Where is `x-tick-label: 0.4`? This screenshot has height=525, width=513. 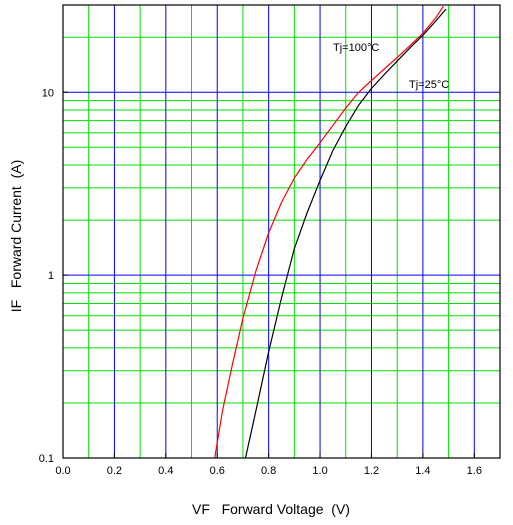 x-tick-label: 0.4 is located at coordinates (165, 471).